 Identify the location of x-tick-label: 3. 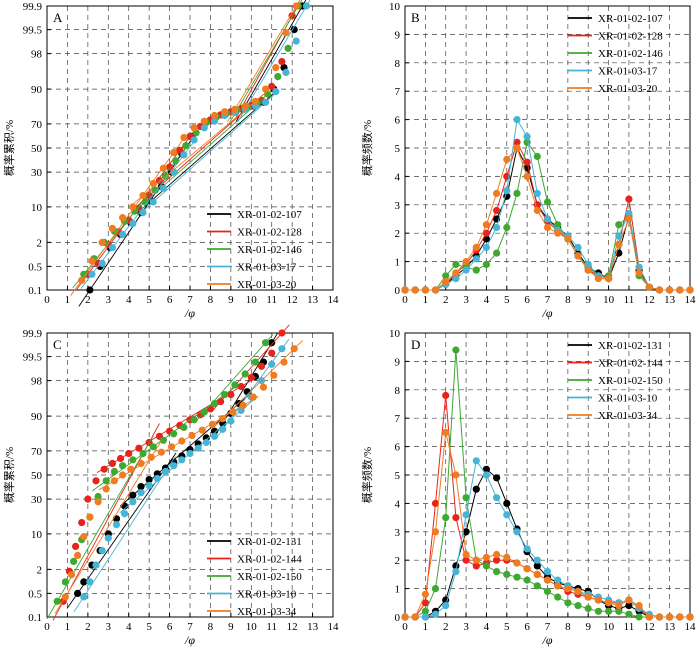
(466, 300).